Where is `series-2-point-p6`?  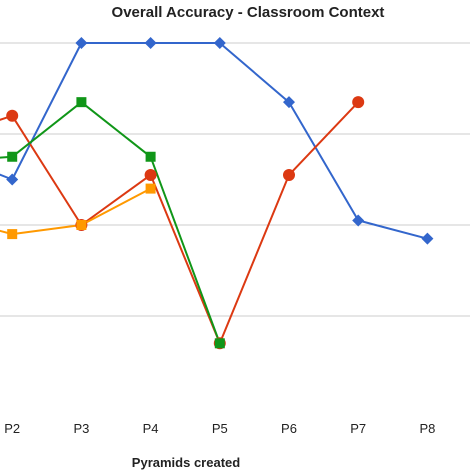 series-2-point-p6 is located at coordinates (289, 174).